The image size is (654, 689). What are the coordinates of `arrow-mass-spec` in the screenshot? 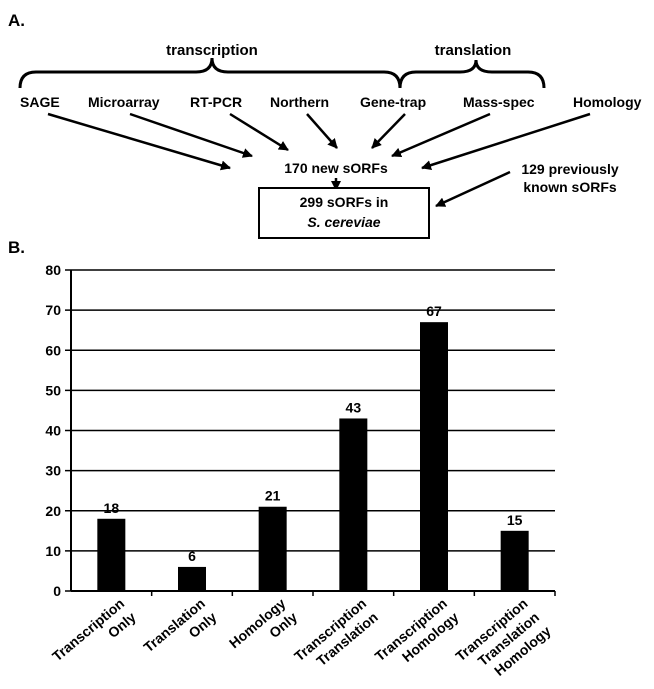 It's located at (441, 135).